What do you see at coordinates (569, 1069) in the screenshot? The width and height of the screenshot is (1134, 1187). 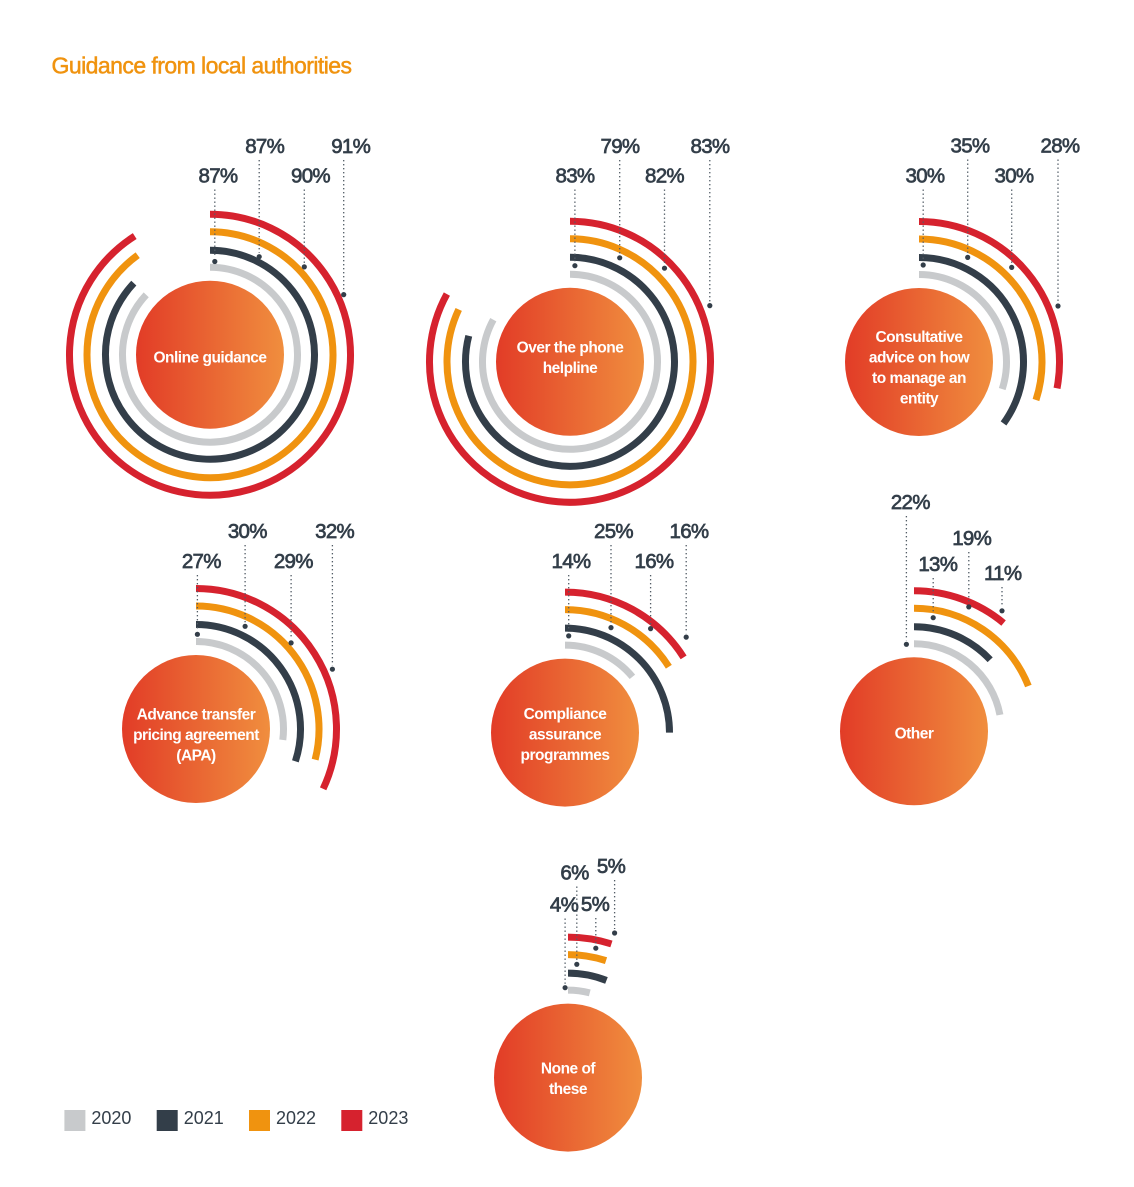 I see `svg-text: None of` at bounding box center [569, 1069].